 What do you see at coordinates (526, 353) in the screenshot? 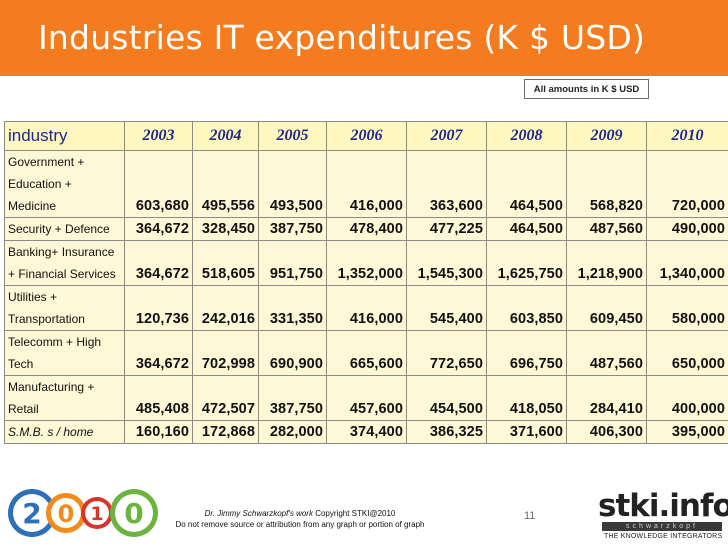
I see `table-cell: 696,750` at bounding box center [526, 353].